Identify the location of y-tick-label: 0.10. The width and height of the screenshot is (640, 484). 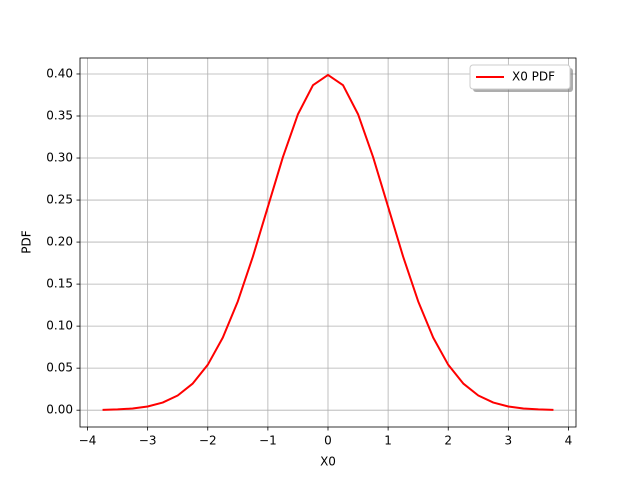
(59, 326).